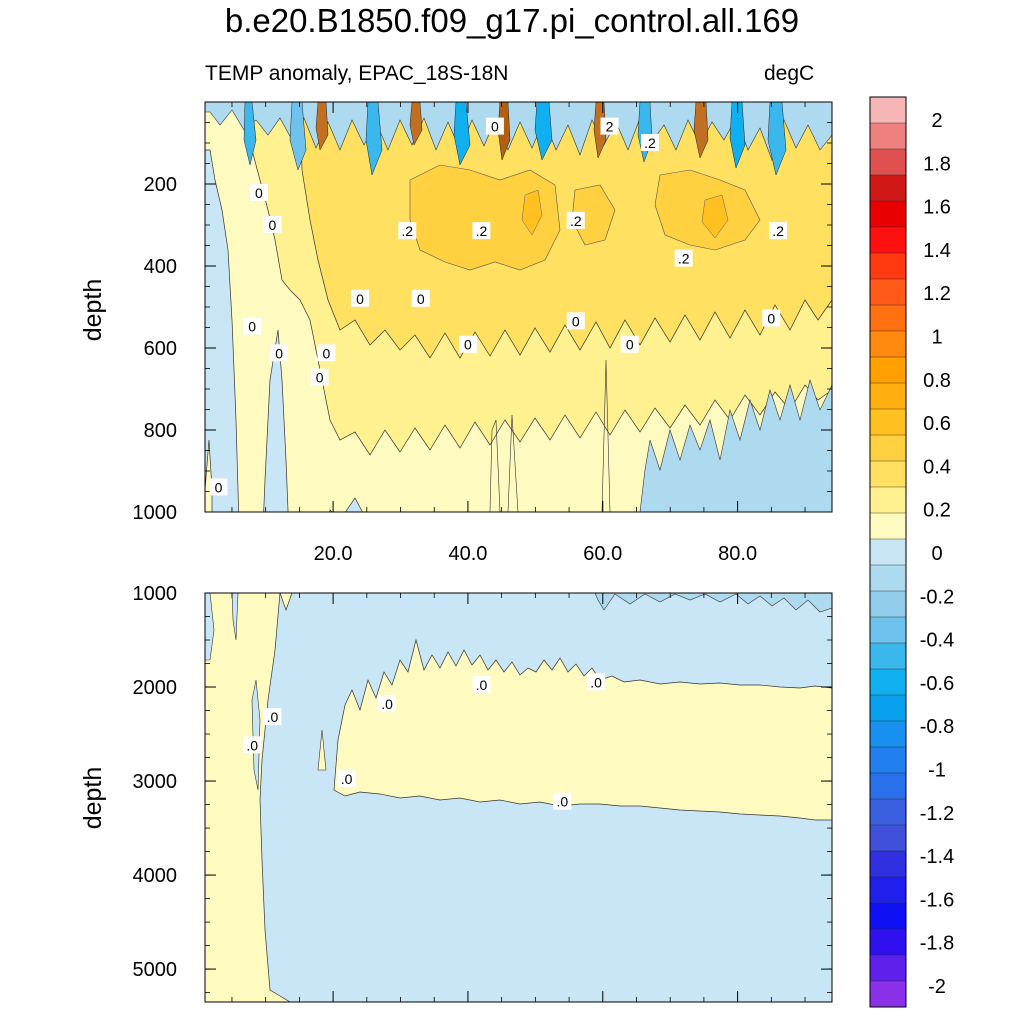  Describe the element at coordinates (936, 121) in the screenshot. I see `colorbar-label: 2` at that location.